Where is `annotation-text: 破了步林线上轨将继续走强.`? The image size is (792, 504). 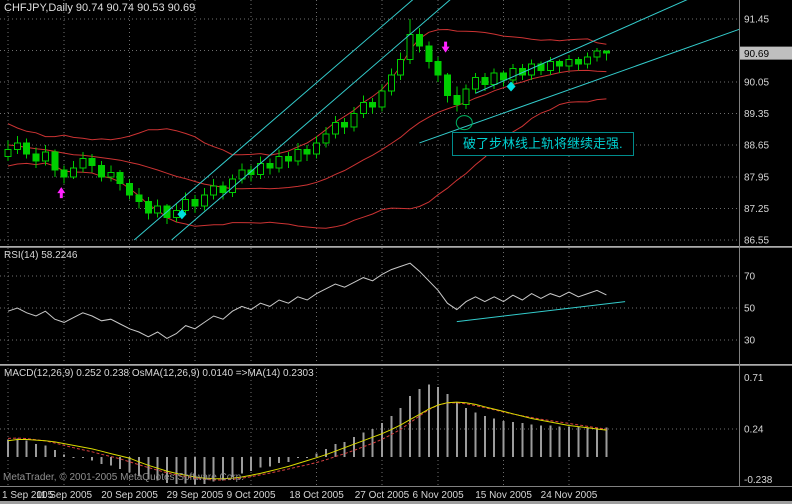 annotation-text: 破了步林线上轨将继续走强. is located at coordinates (543, 143).